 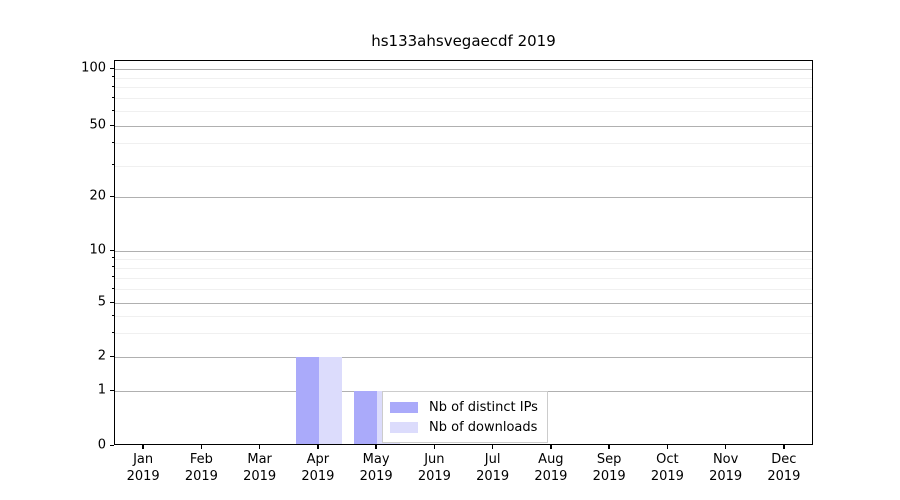 What do you see at coordinates (318, 459) in the screenshot?
I see `x-tick-label-month: Apr` at bounding box center [318, 459].